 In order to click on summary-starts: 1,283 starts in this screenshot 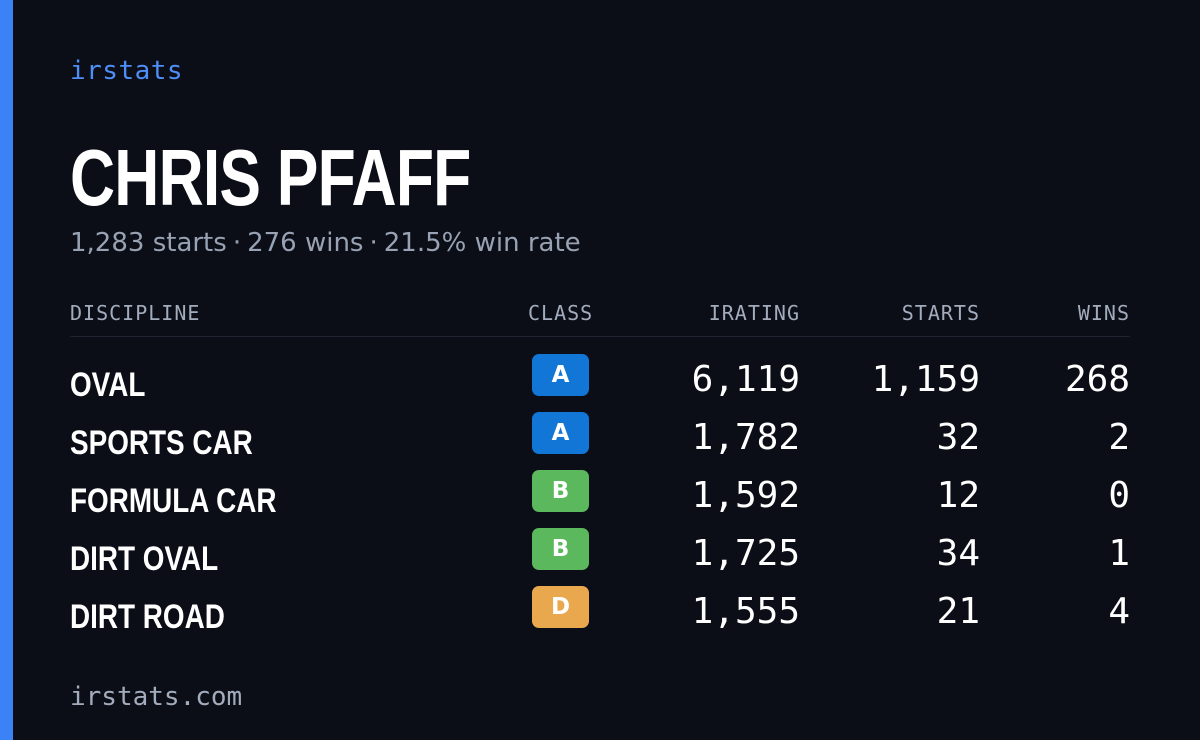, I will do `click(148, 243)`.